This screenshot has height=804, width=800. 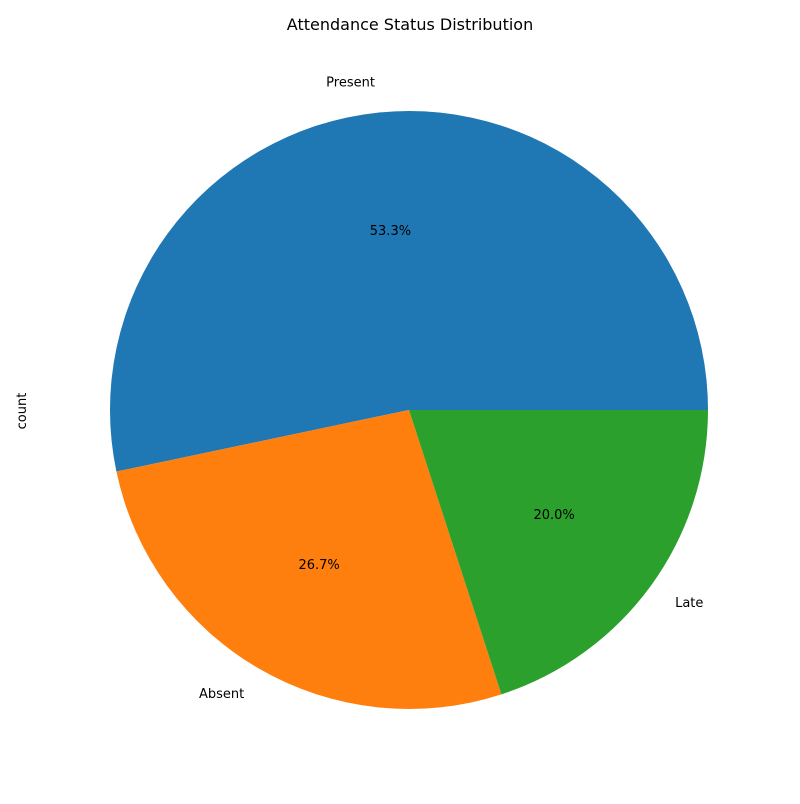 I want to click on slice-label-present: Present, so click(x=350, y=82).